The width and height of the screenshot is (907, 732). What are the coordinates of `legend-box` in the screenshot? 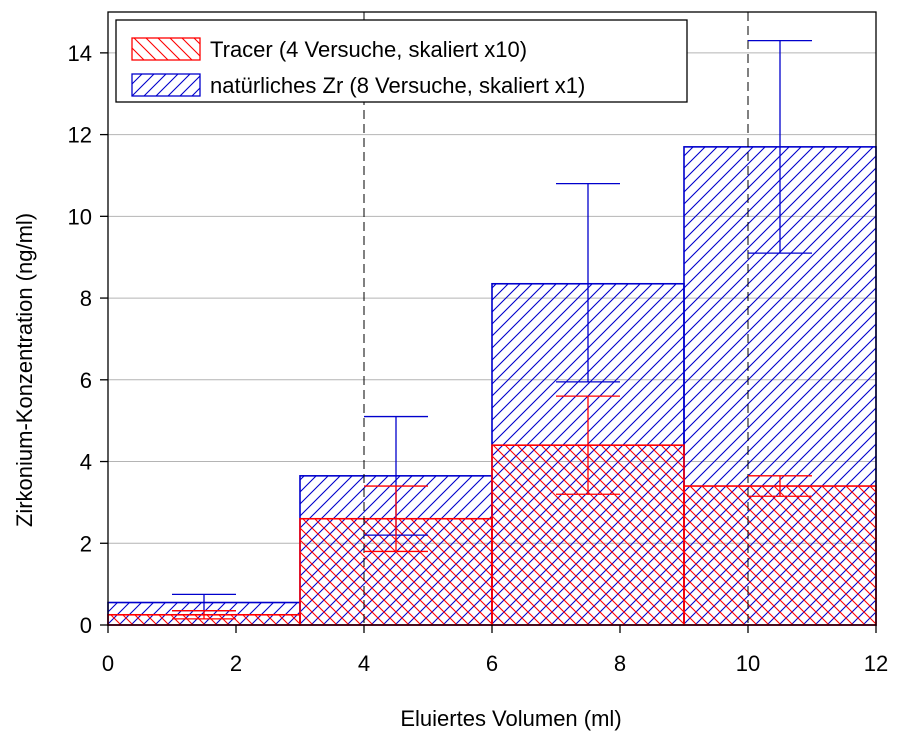 It's located at (401, 61).